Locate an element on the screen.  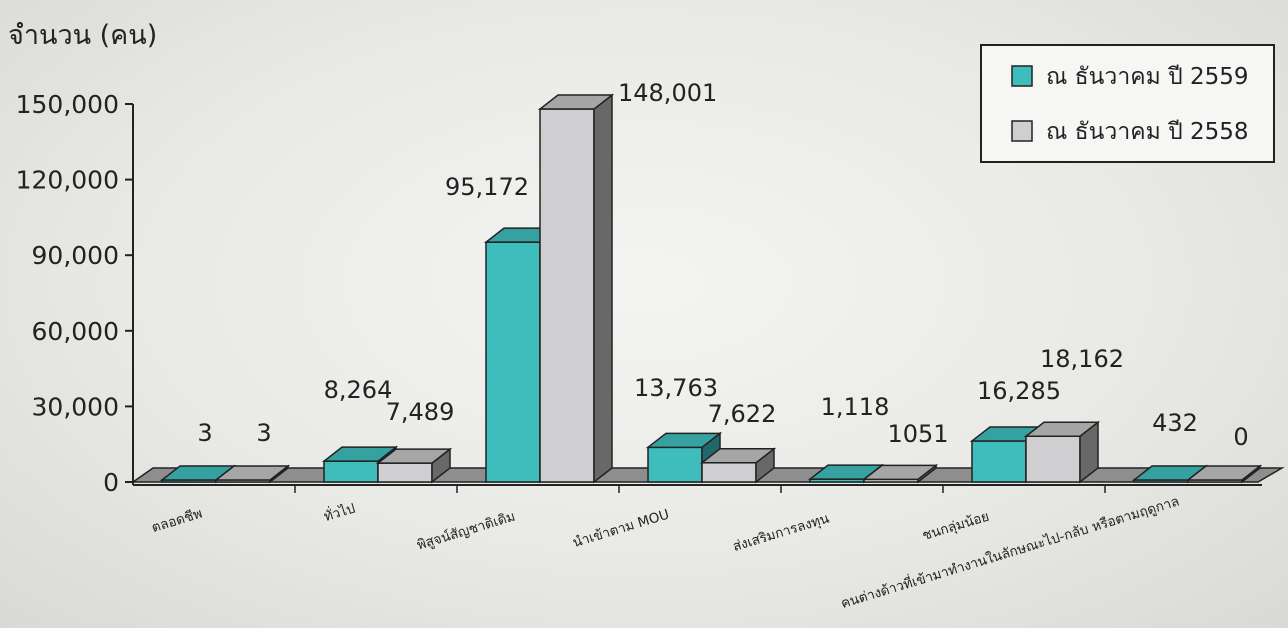
y-tick-label: 120,000 is located at coordinates (67, 180).